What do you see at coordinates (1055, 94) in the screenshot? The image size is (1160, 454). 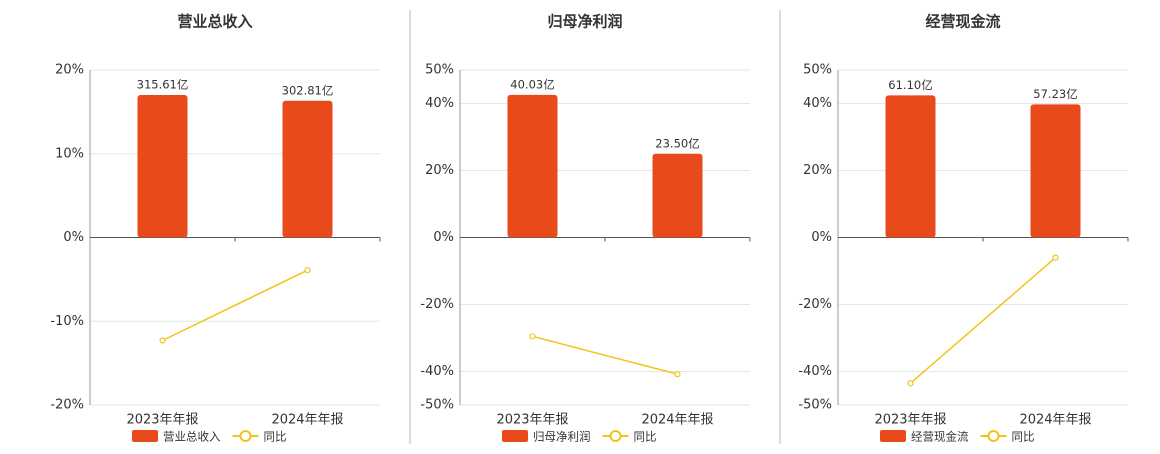 I see `value-label: 57.23亿` at bounding box center [1055, 94].